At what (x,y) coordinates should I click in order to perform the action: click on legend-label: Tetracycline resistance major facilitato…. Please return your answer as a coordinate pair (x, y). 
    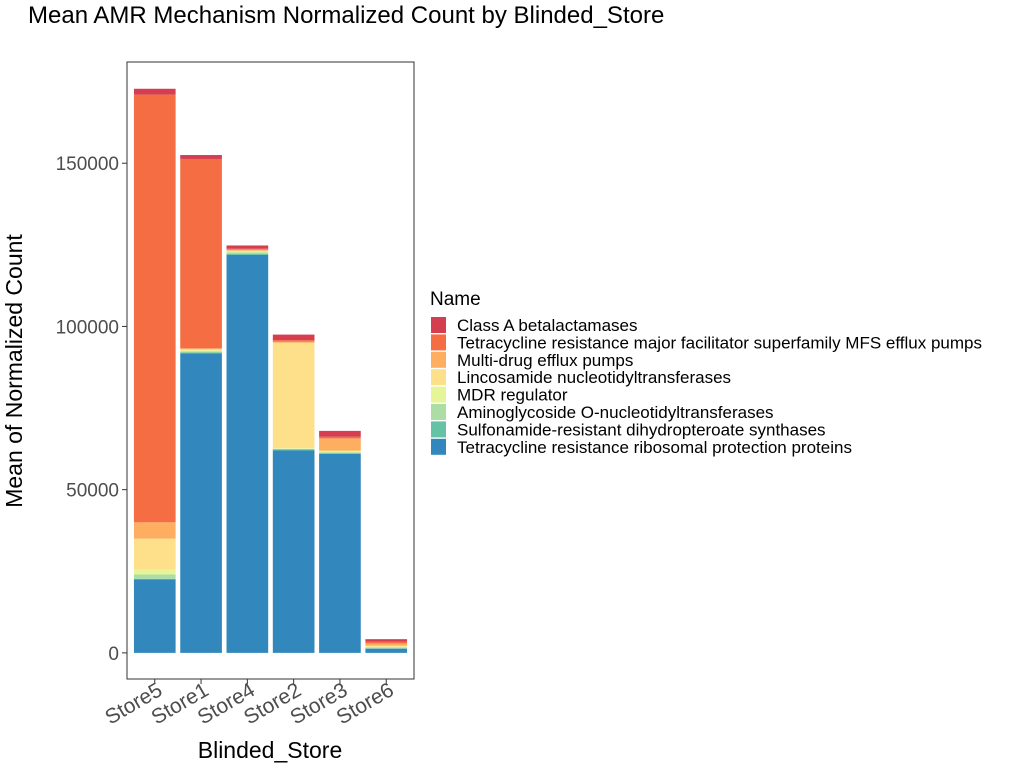
    Looking at the image, I should click on (719, 342).